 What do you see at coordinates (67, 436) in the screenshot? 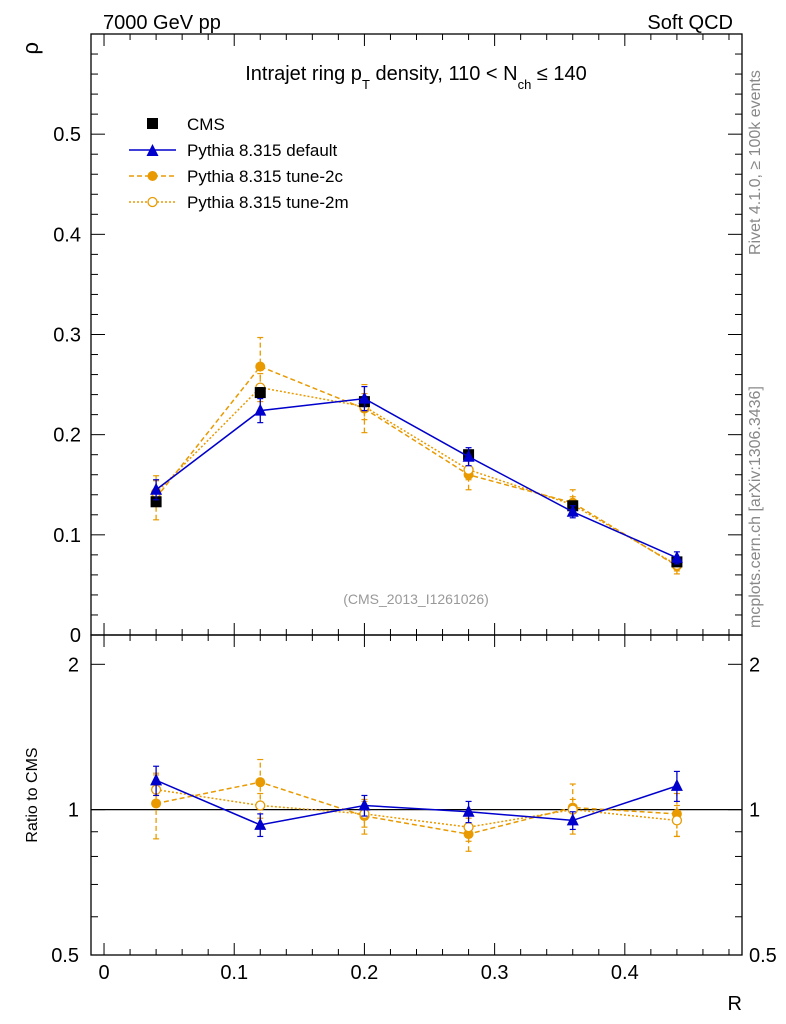
I see `main-y-tick-label: 0.2` at bounding box center [67, 436].